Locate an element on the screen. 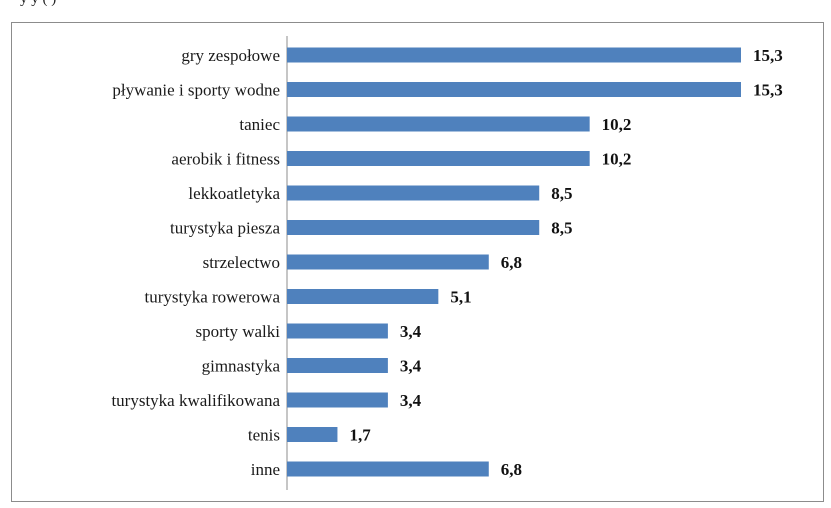 The image size is (831, 508). value-label-6: 6,8 is located at coordinates (511, 262).